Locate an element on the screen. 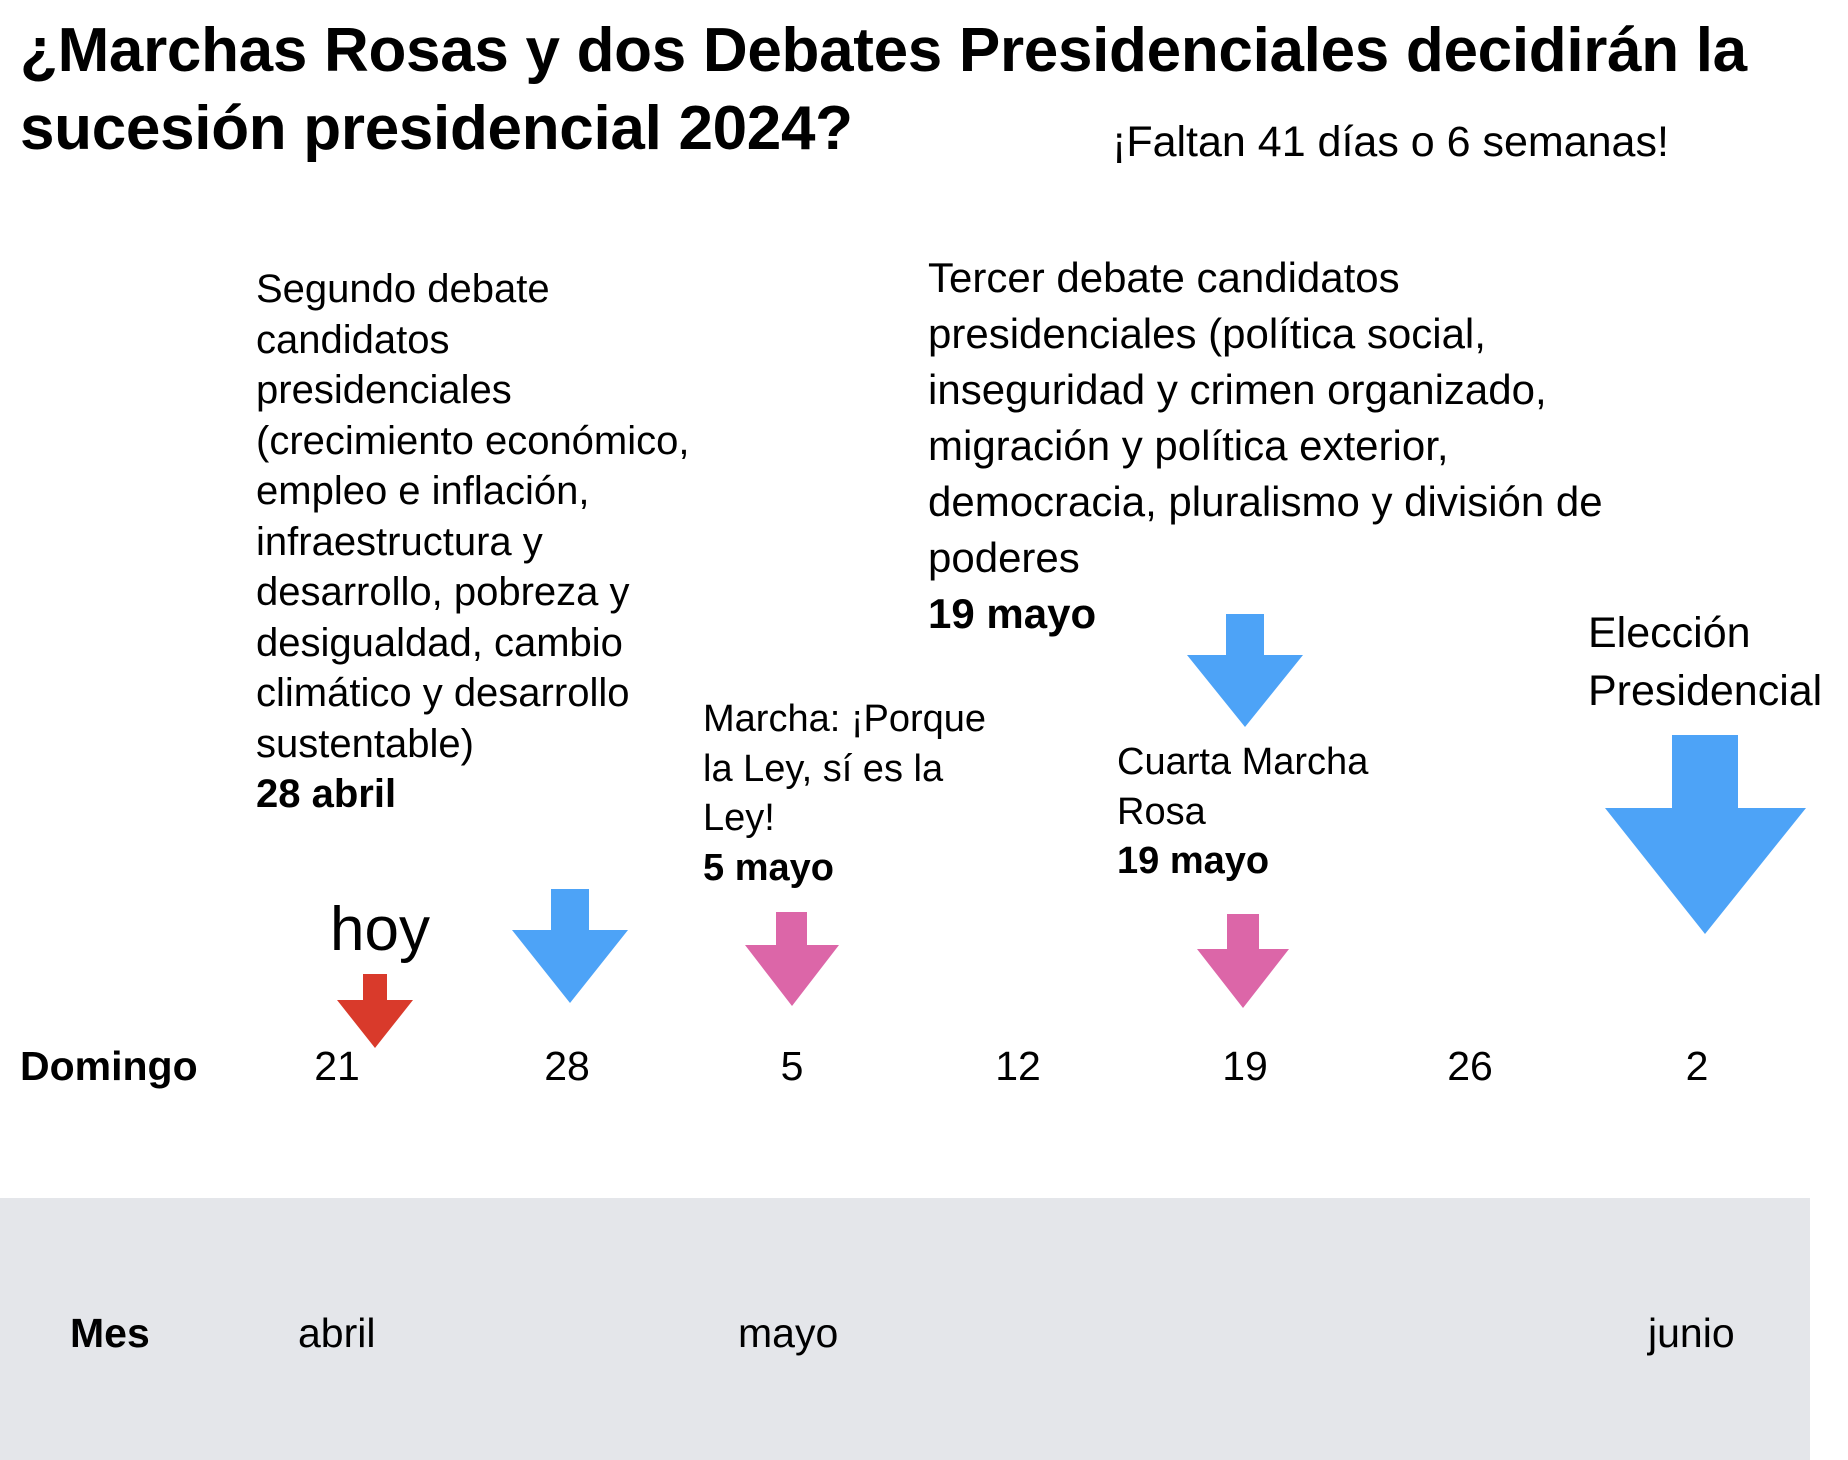 The height and width of the screenshot is (1460, 1848). day-label: 2 is located at coordinates (1697, 1066).